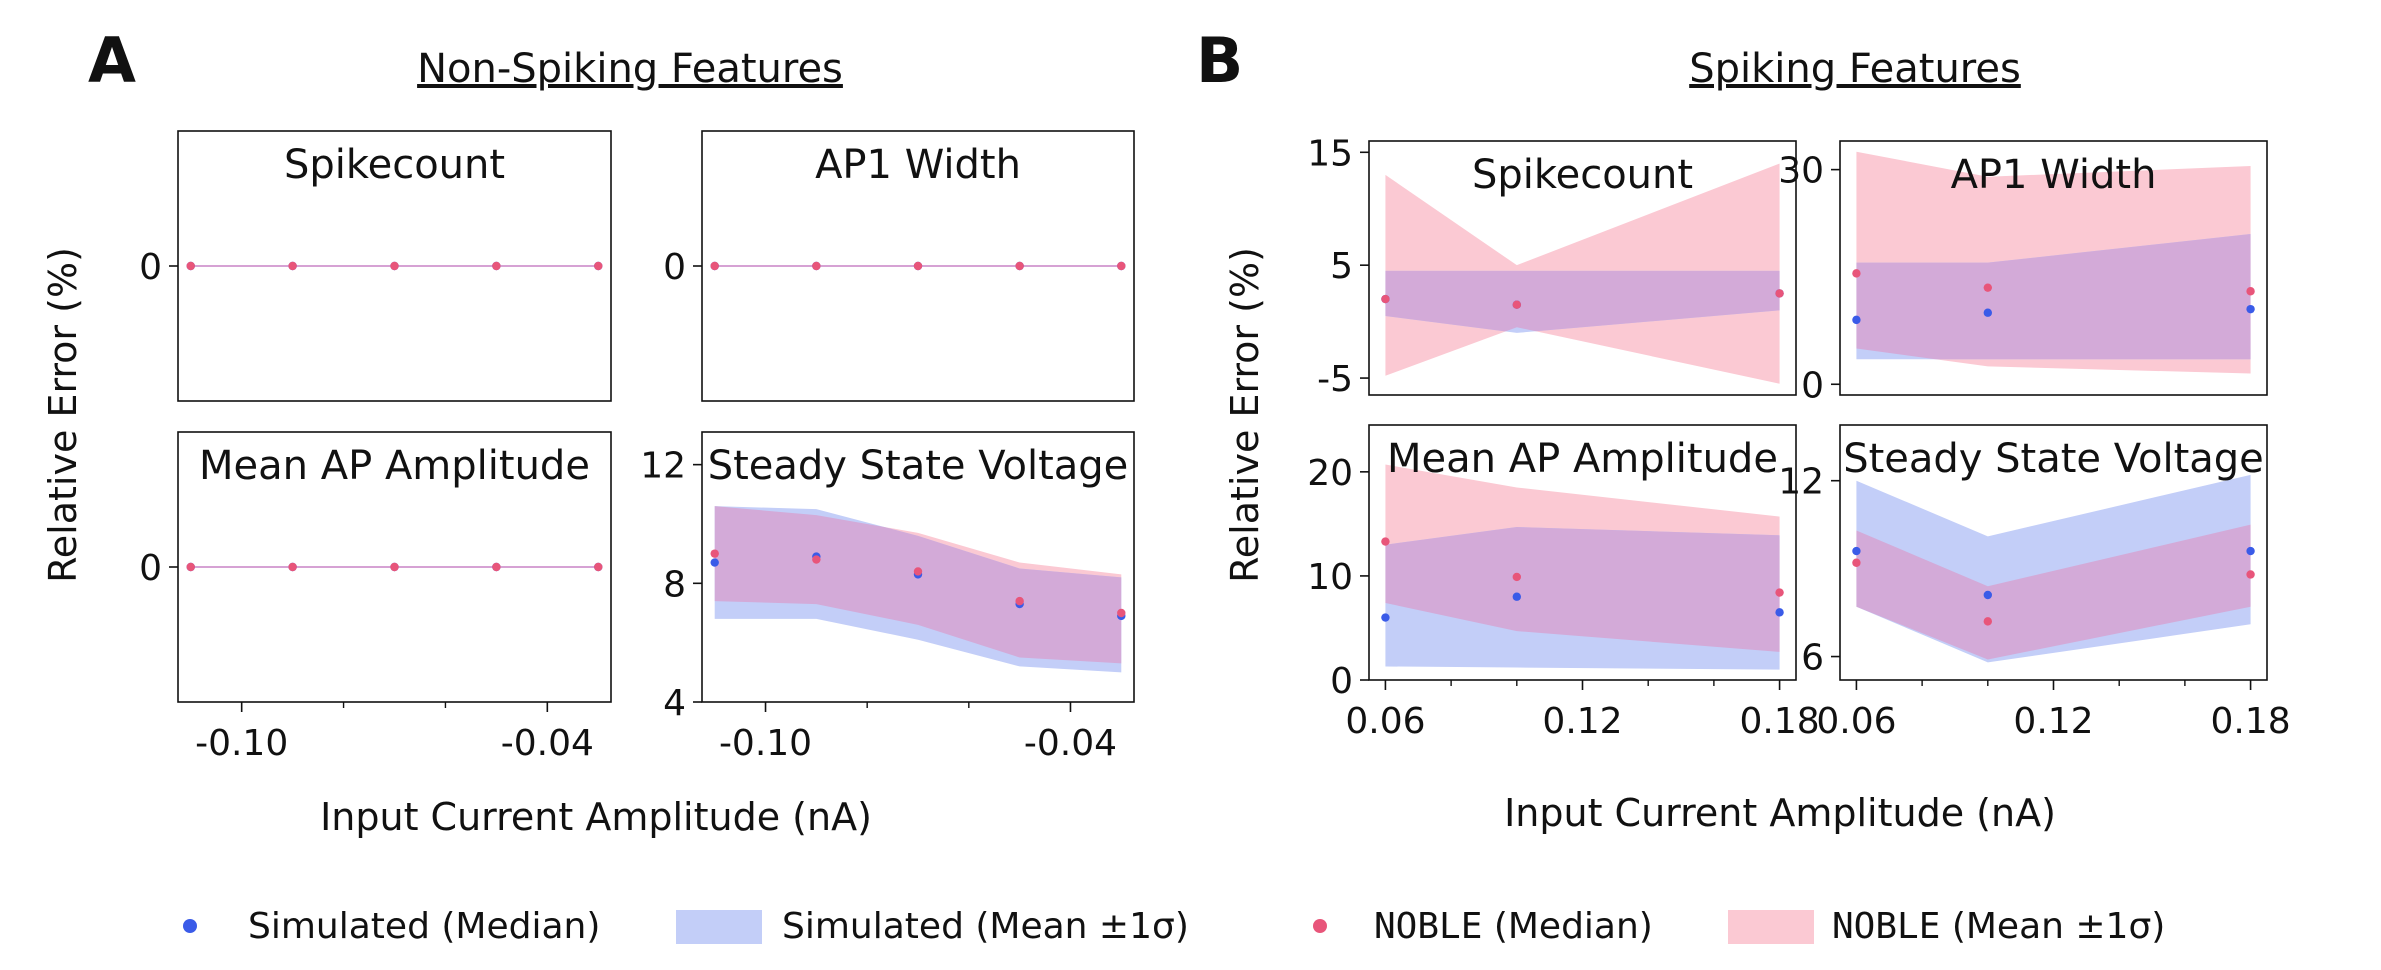 The height and width of the screenshot is (970, 2381). Describe the element at coordinates (1771, 927) in the screenshot. I see `legend-swatch-noble-band` at that location.